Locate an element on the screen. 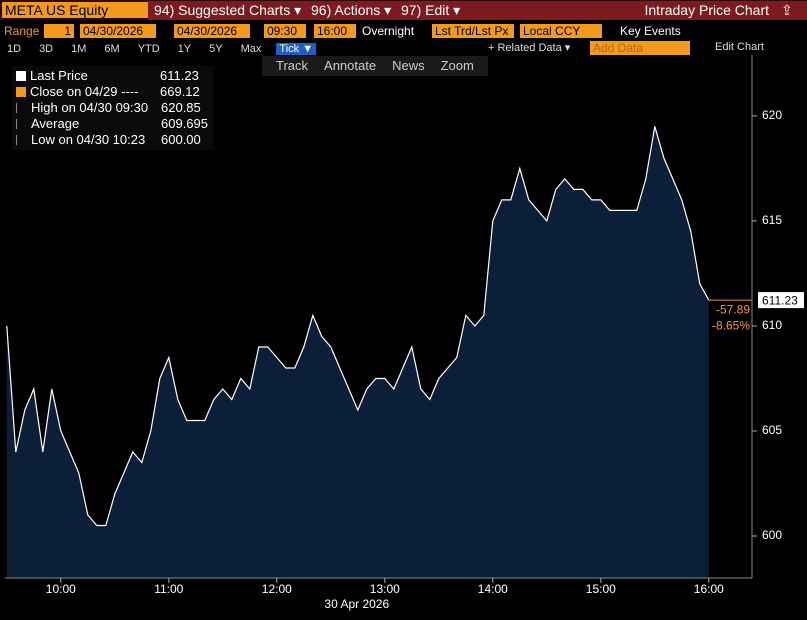 Image resolution: width=807 pixels, height=620 pixels. overnight-toggle: Overnight is located at coordinates (388, 31).